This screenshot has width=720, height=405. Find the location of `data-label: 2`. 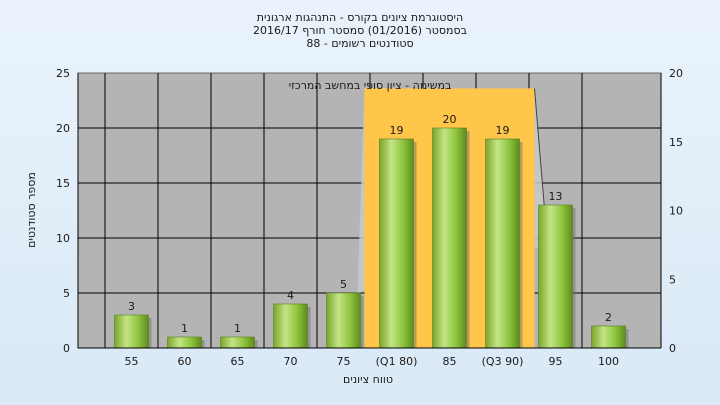

data-label: 2 is located at coordinates (608, 317).